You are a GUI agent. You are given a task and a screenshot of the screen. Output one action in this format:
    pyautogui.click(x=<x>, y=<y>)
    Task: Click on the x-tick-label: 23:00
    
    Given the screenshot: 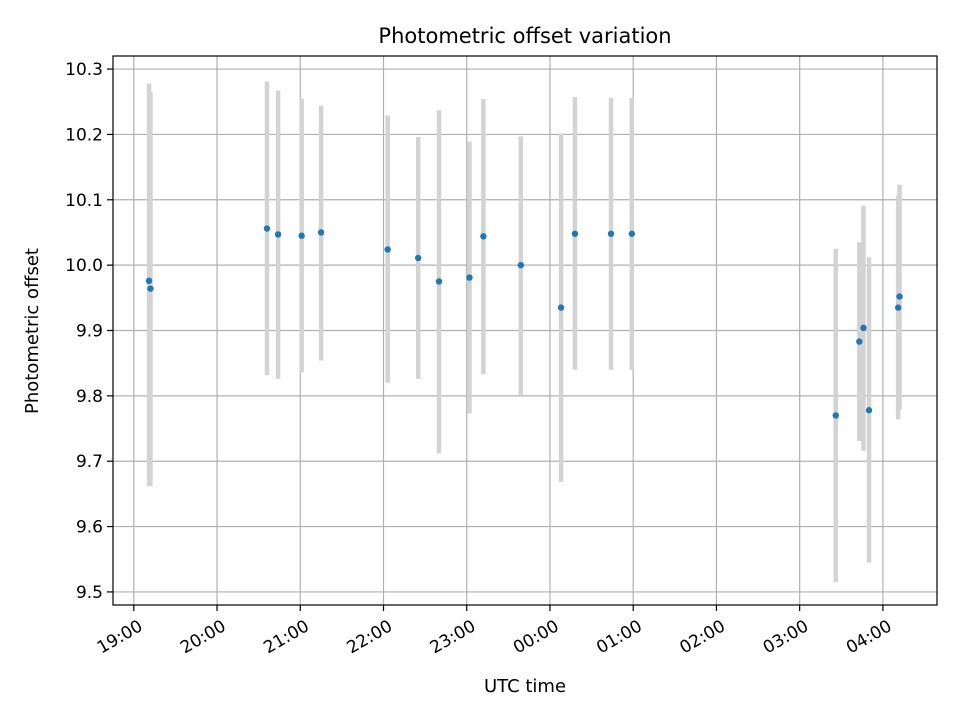 What is the action you would take?
    pyautogui.click(x=453, y=637)
    